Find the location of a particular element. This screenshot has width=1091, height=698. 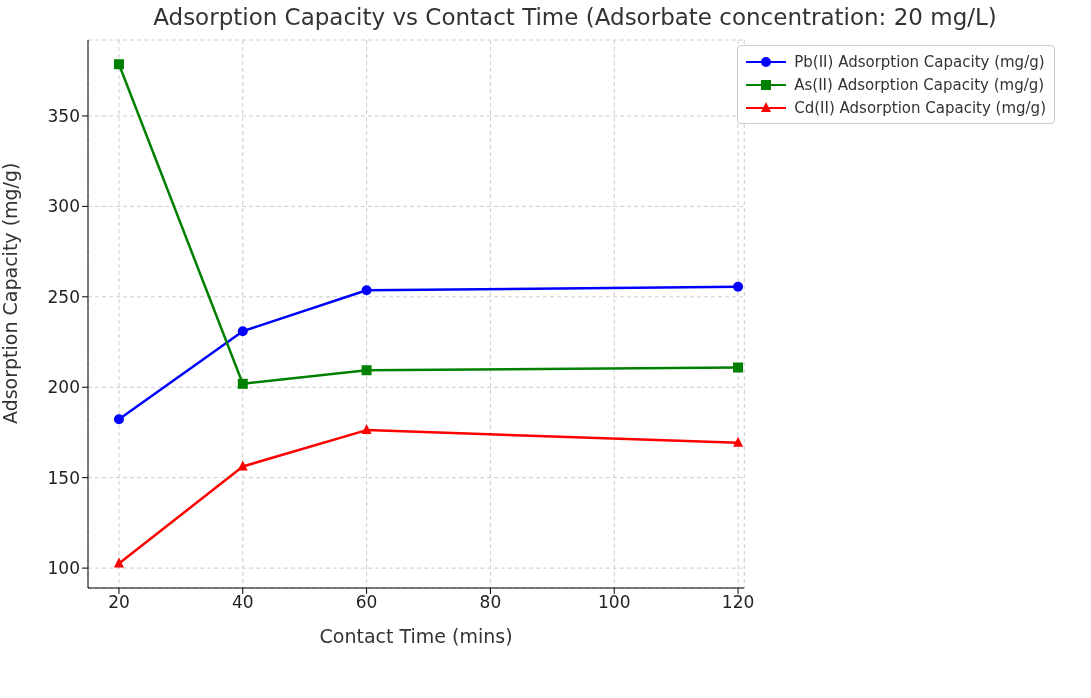

x-tick-label: 60 is located at coordinates (366, 602).